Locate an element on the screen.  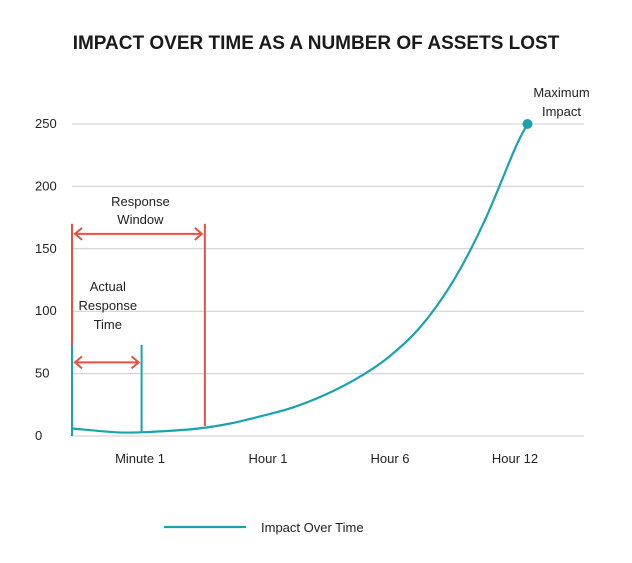
actual-response-annotation: Actual Response Time is located at coordinates (107, 357).